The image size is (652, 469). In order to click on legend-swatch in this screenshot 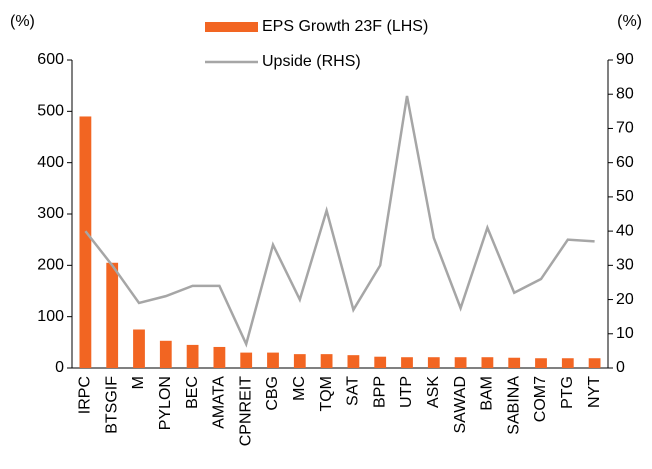, I will do `click(231, 27)`.